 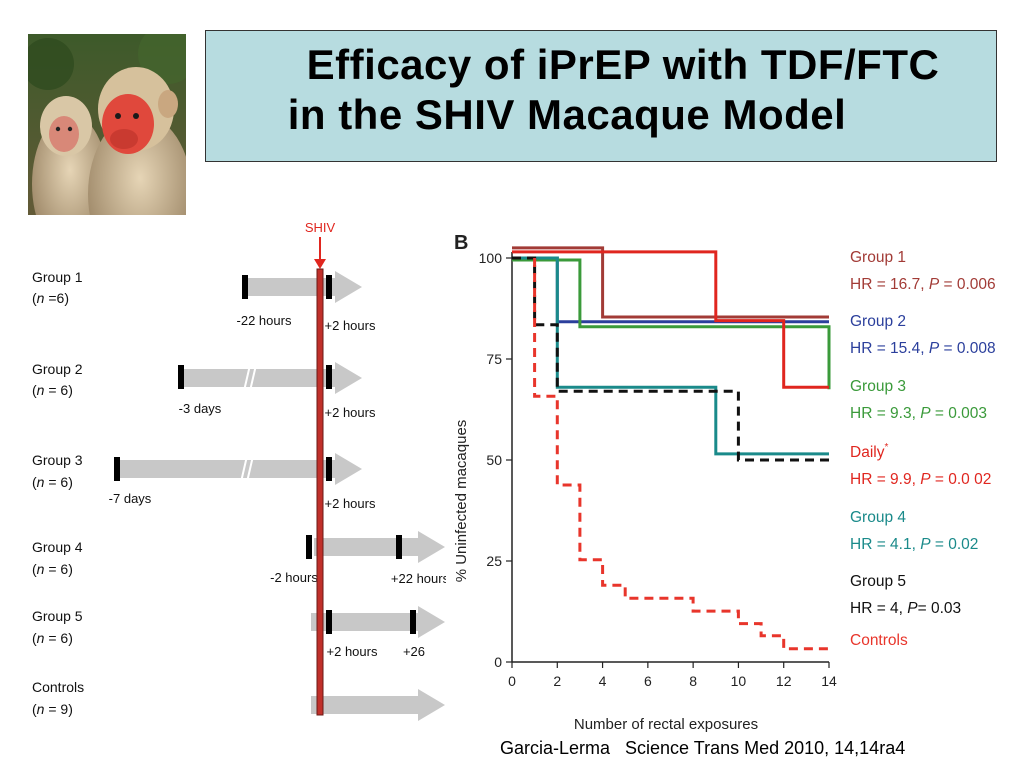 What do you see at coordinates (623, 64) in the screenshot?
I see `title-line-1: Efficacy of iPrEP with TDF/FTC` at bounding box center [623, 64].